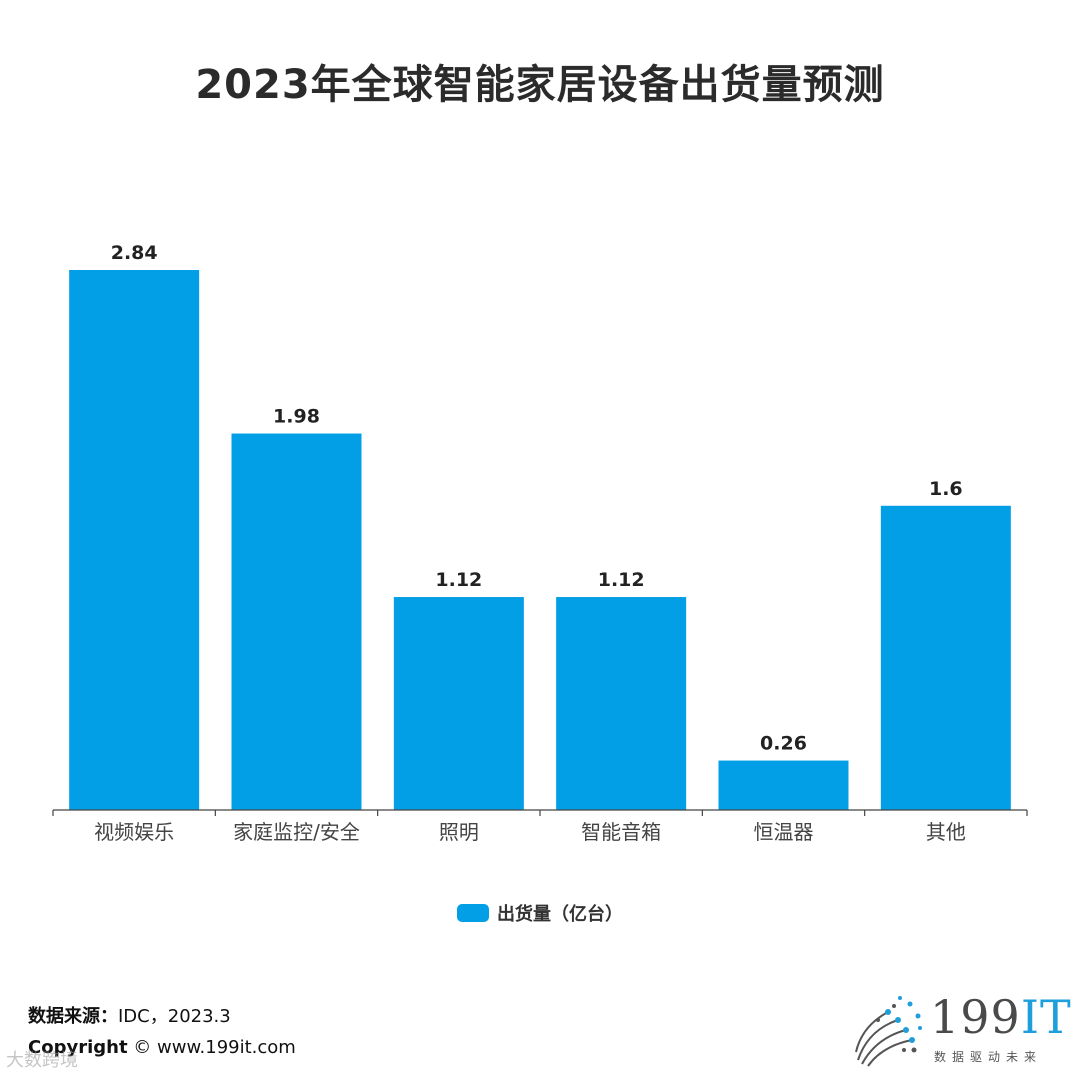 This screenshot has width=1080, height=1080. I want to click on data-label-1: 1.98, so click(296, 417).